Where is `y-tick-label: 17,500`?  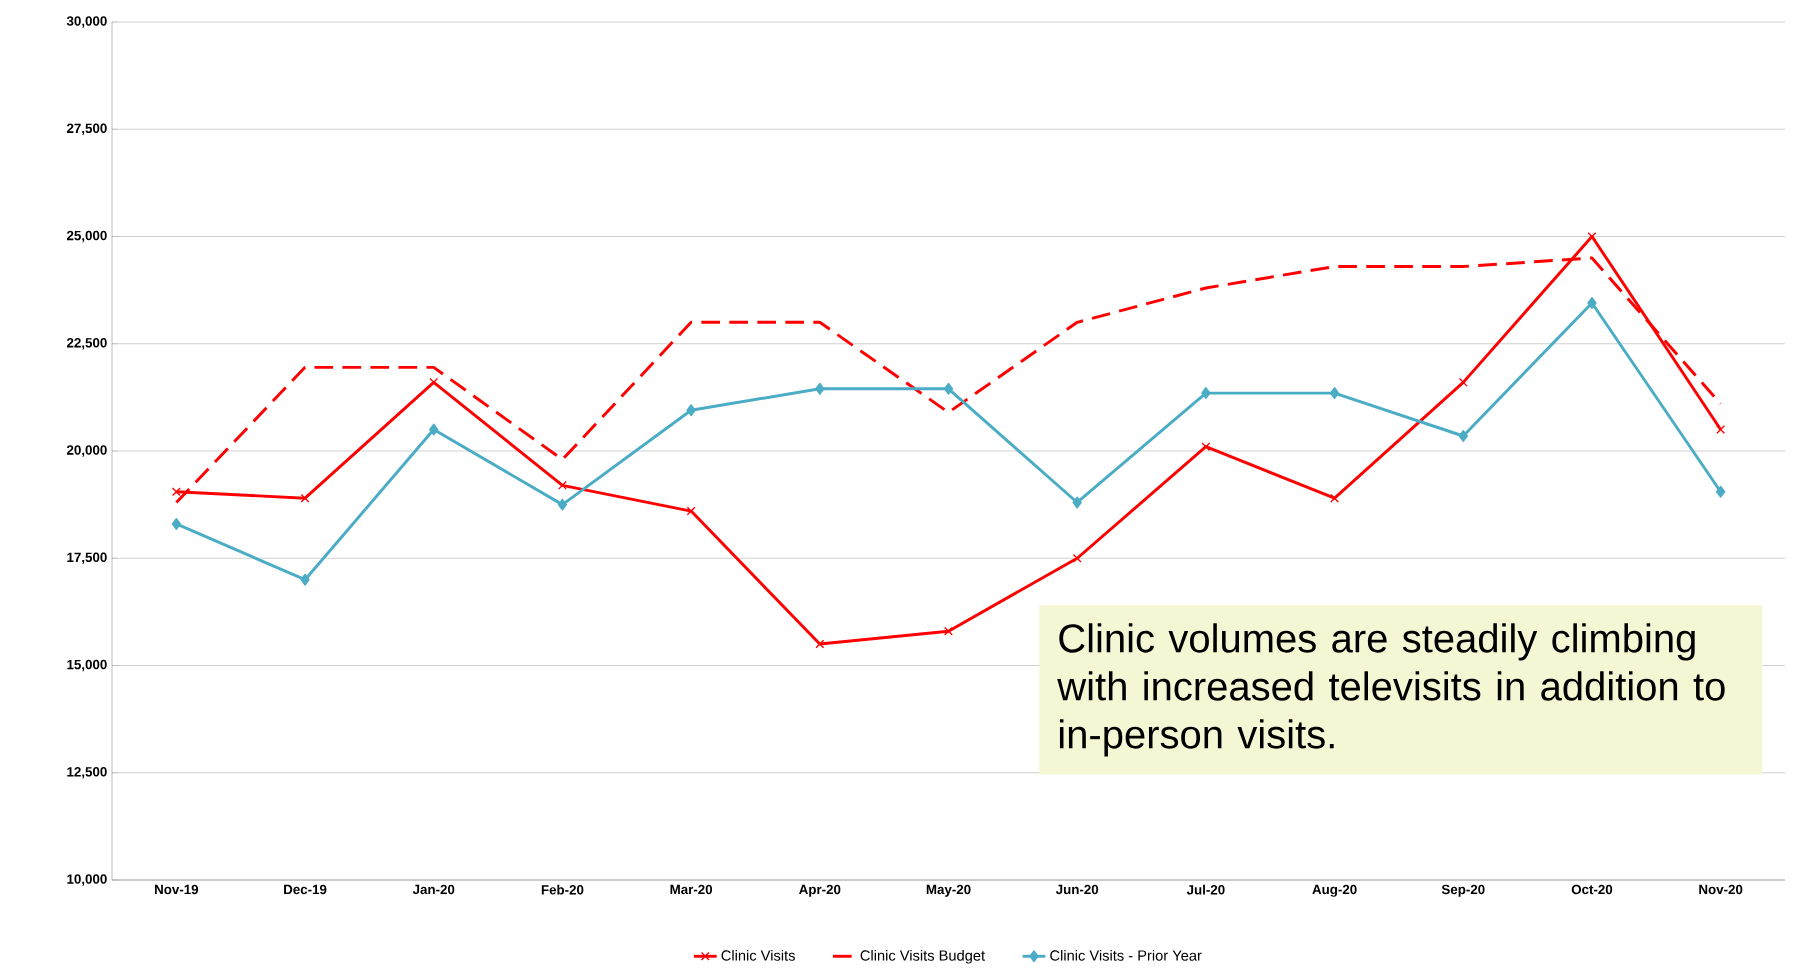 y-tick-label: 17,500 is located at coordinates (87, 558).